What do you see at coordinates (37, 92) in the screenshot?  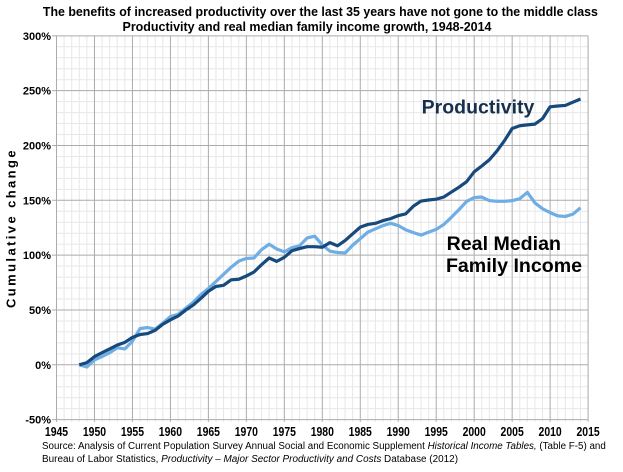 I see `svg-text: 250%` at bounding box center [37, 92].